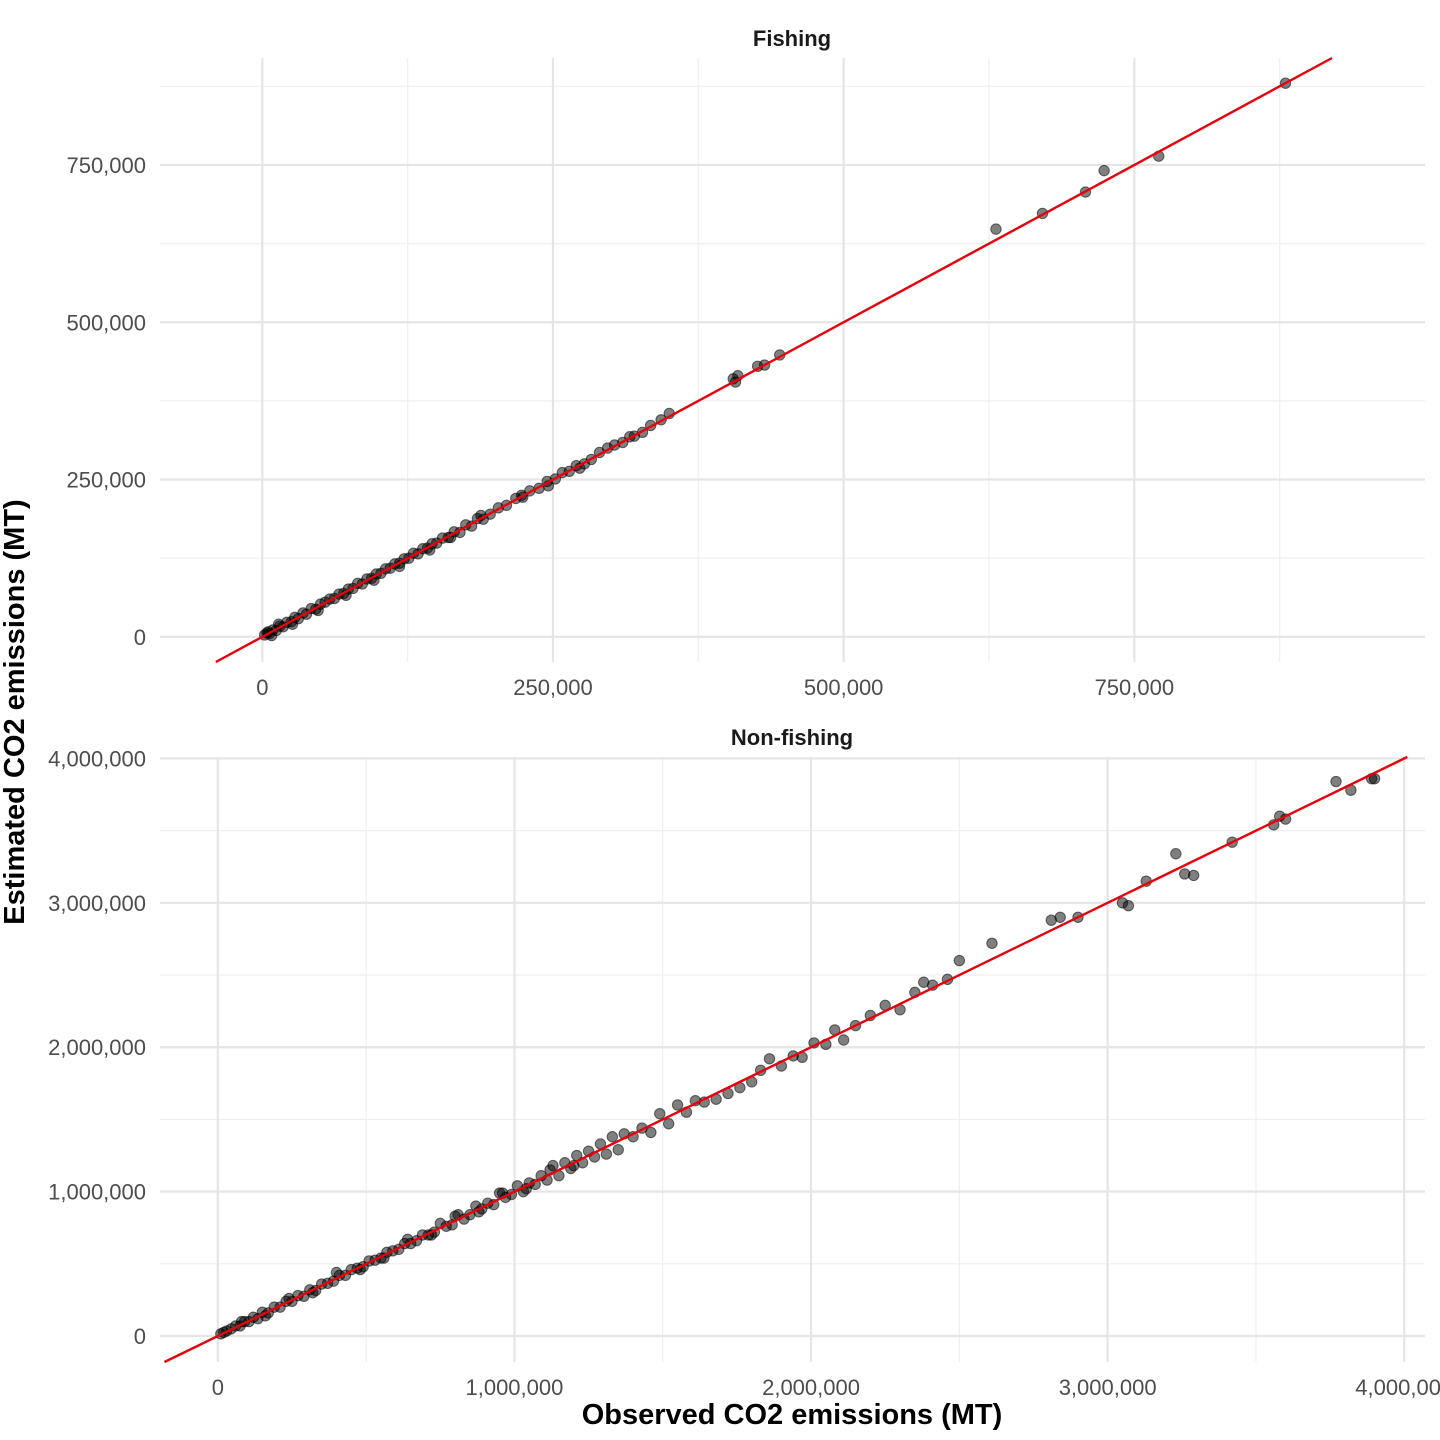  What do you see at coordinates (97, 903) in the screenshot?
I see `y-tick-label: 3,000,000` at bounding box center [97, 903].